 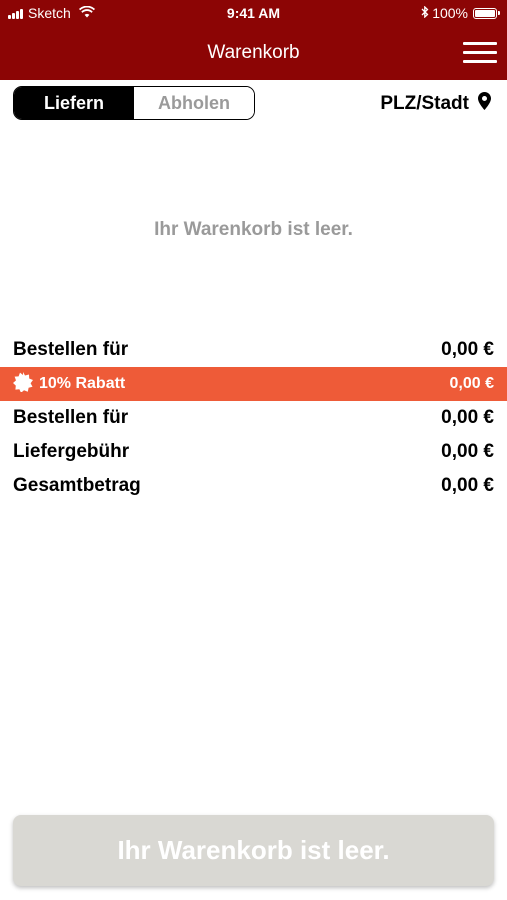 What do you see at coordinates (77, 485) in the screenshot?
I see `summary-label: Gesamtbetrag` at bounding box center [77, 485].